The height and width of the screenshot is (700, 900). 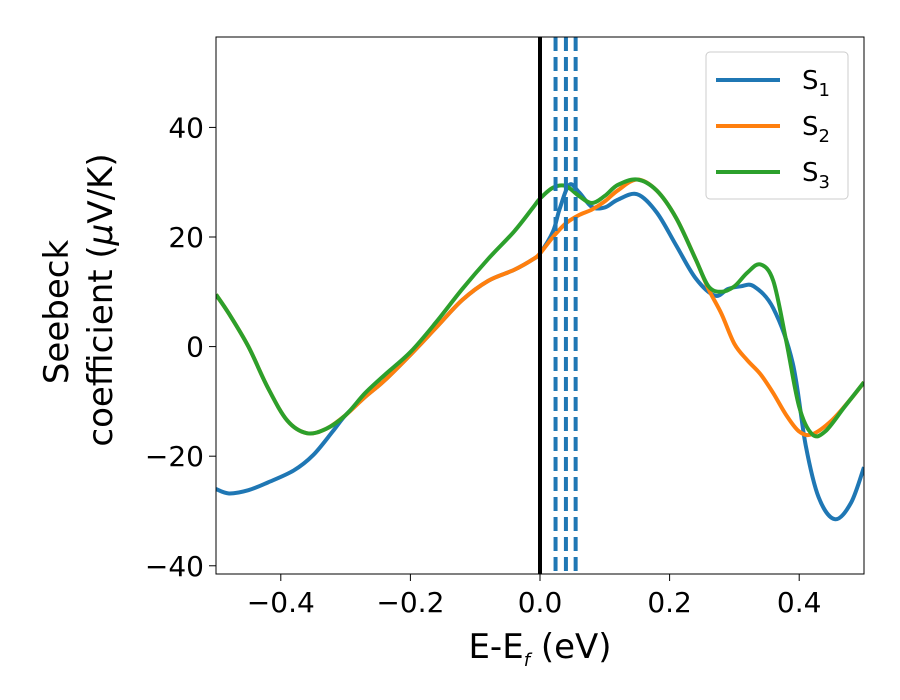 I want to click on x-tick-label: 0.2, so click(x=669, y=602).